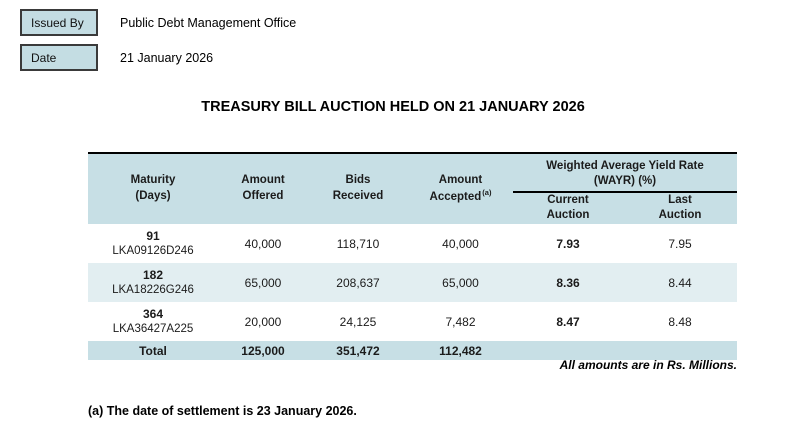 The image size is (786, 442). Describe the element at coordinates (263, 350) in the screenshot. I see `total-offered: 125,000` at that location.